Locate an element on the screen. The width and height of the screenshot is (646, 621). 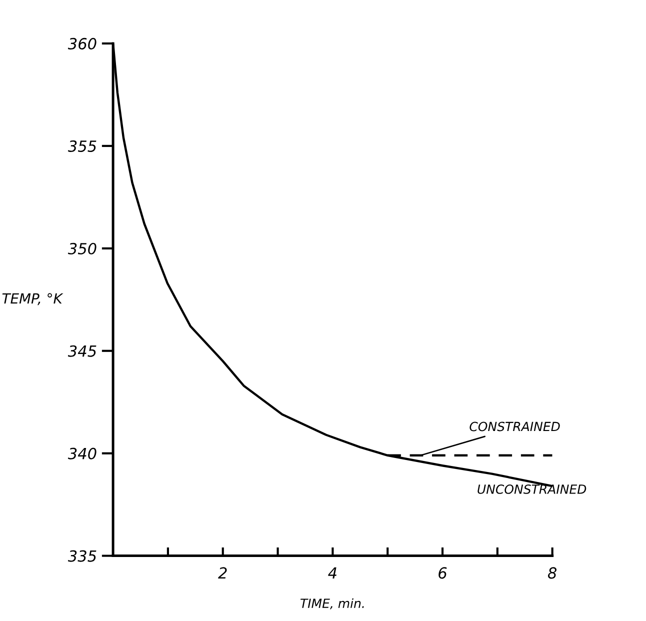
x-tick-label: 8 is located at coordinates (552, 573).